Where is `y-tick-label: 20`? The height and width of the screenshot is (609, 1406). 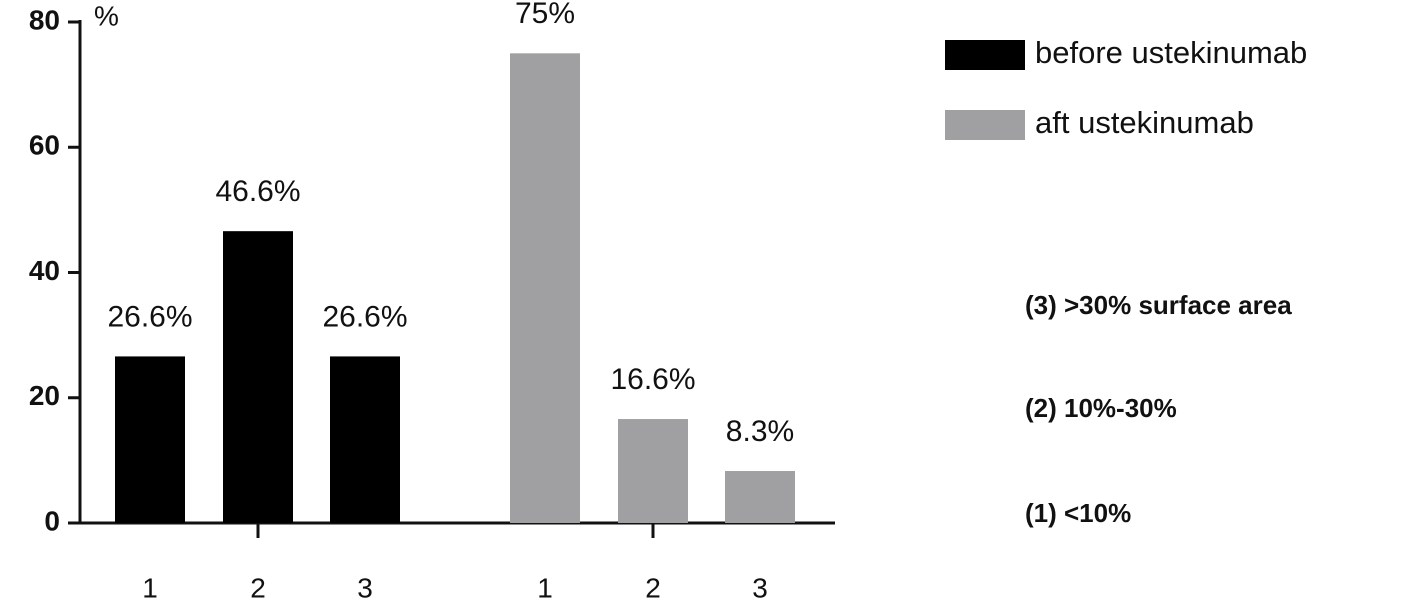
y-tick-label: 20 is located at coordinates (44, 395).